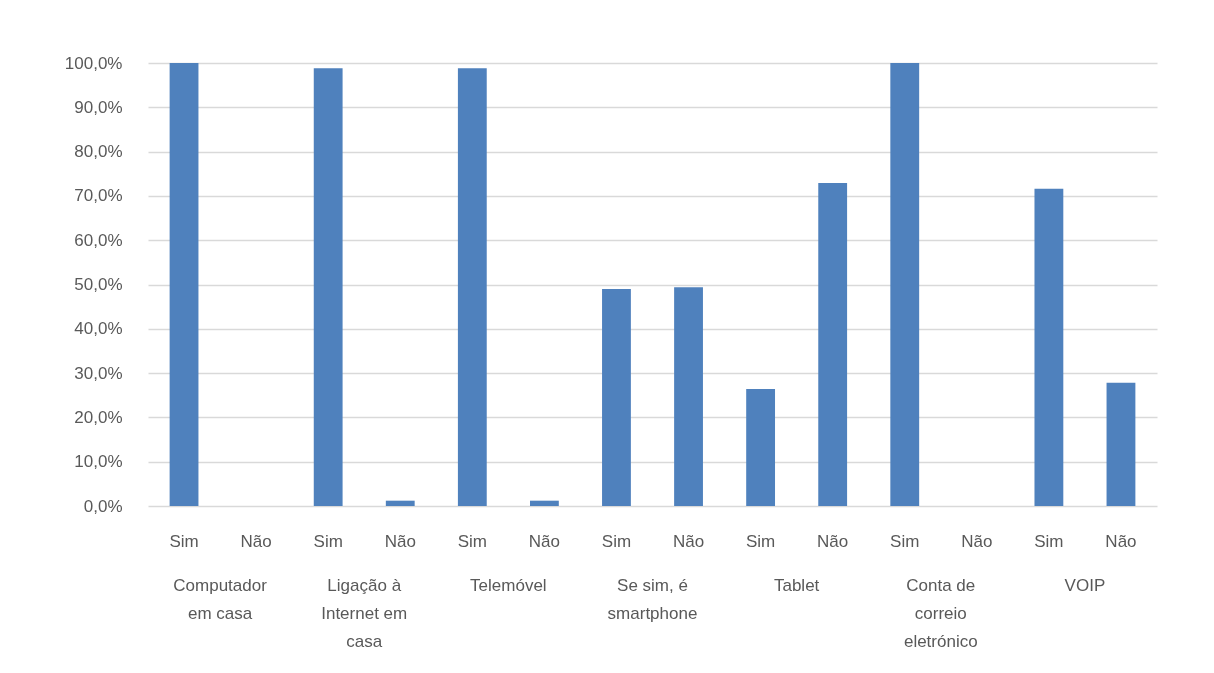 The width and height of the screenshot is (1214, 673). What do you see at coordinates (98, 240) in the screenshot?
I see `y-tick-label: 60,0%` at bounding box center [98, 240].